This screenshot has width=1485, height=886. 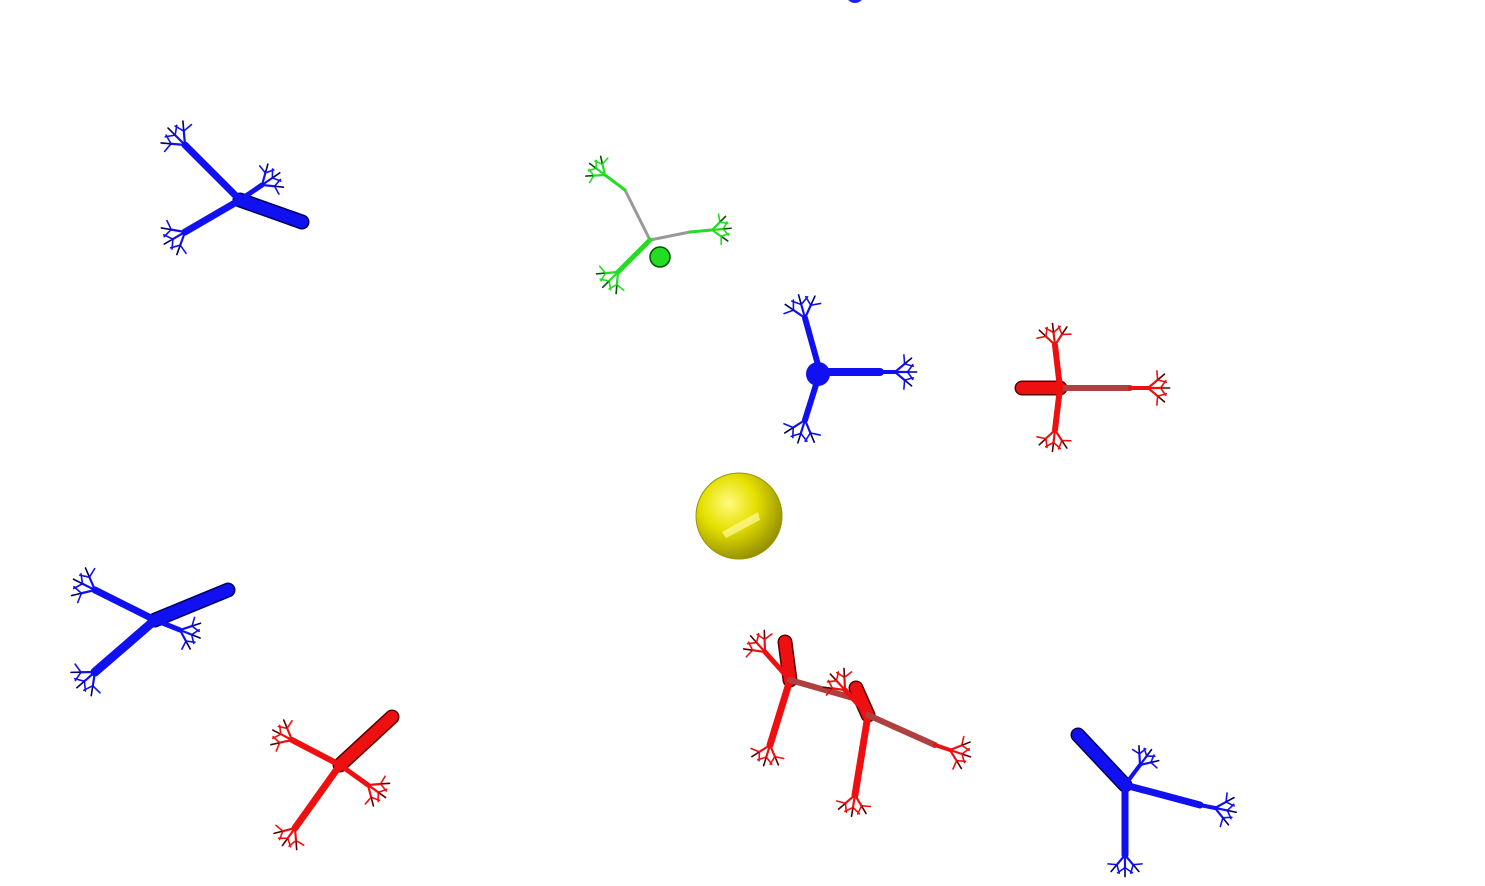 I want to click on molecule-blue-left, so click(x=153, y=632).